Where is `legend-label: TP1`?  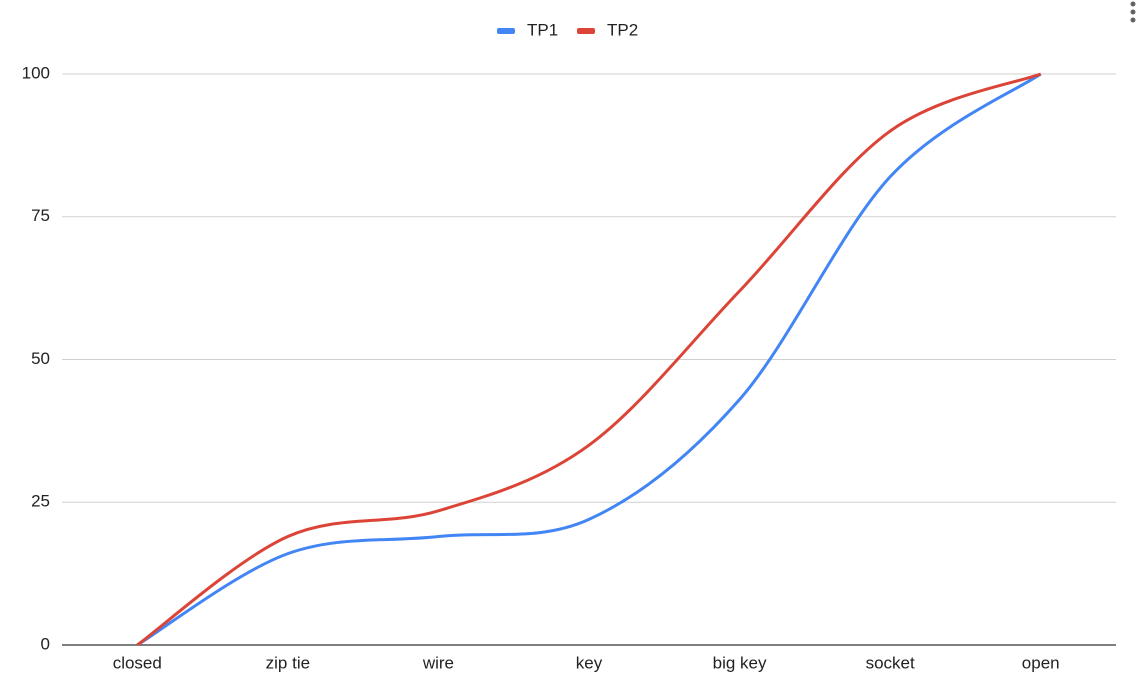 legend-label: TP1 is located at coordinates (542, 29).